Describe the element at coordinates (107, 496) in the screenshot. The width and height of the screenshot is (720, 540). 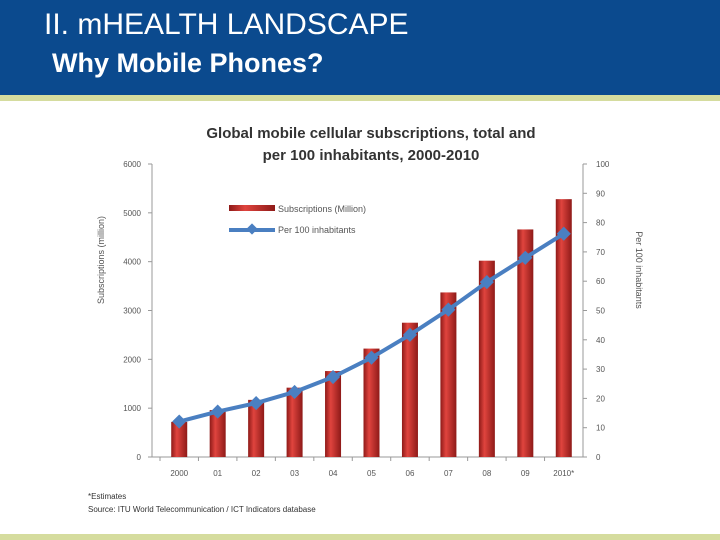
I see `footnote: *Estimates` at that location.